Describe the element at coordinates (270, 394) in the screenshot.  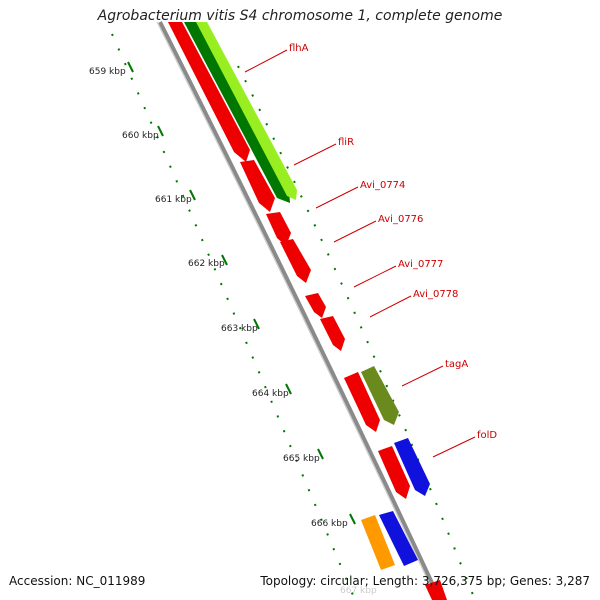
I see `ruler-label: 664 kbp` at that location.